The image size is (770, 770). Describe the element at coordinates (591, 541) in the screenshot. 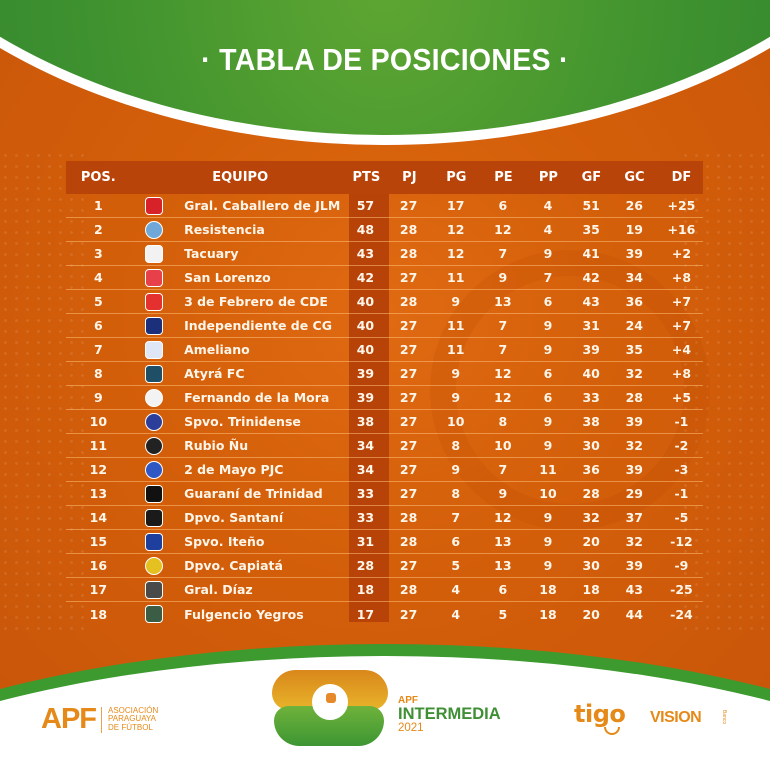

I see `gf-cell: 20` at that location.